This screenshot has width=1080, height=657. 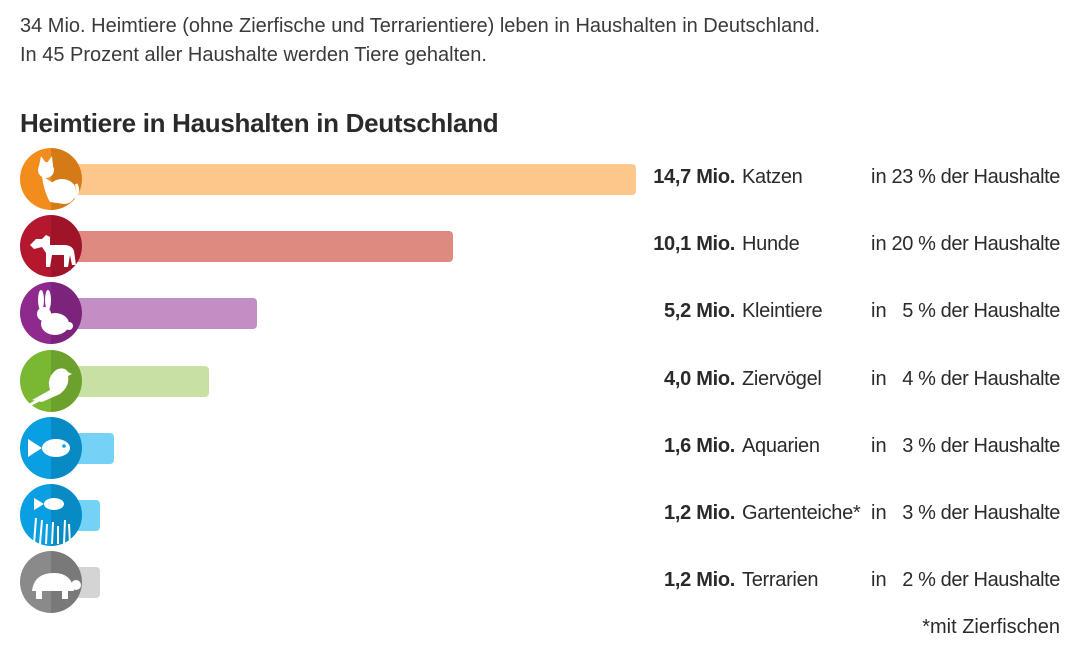 I want to click on percent-label: 23 % der Haushalte, so click(x=976, y=177).